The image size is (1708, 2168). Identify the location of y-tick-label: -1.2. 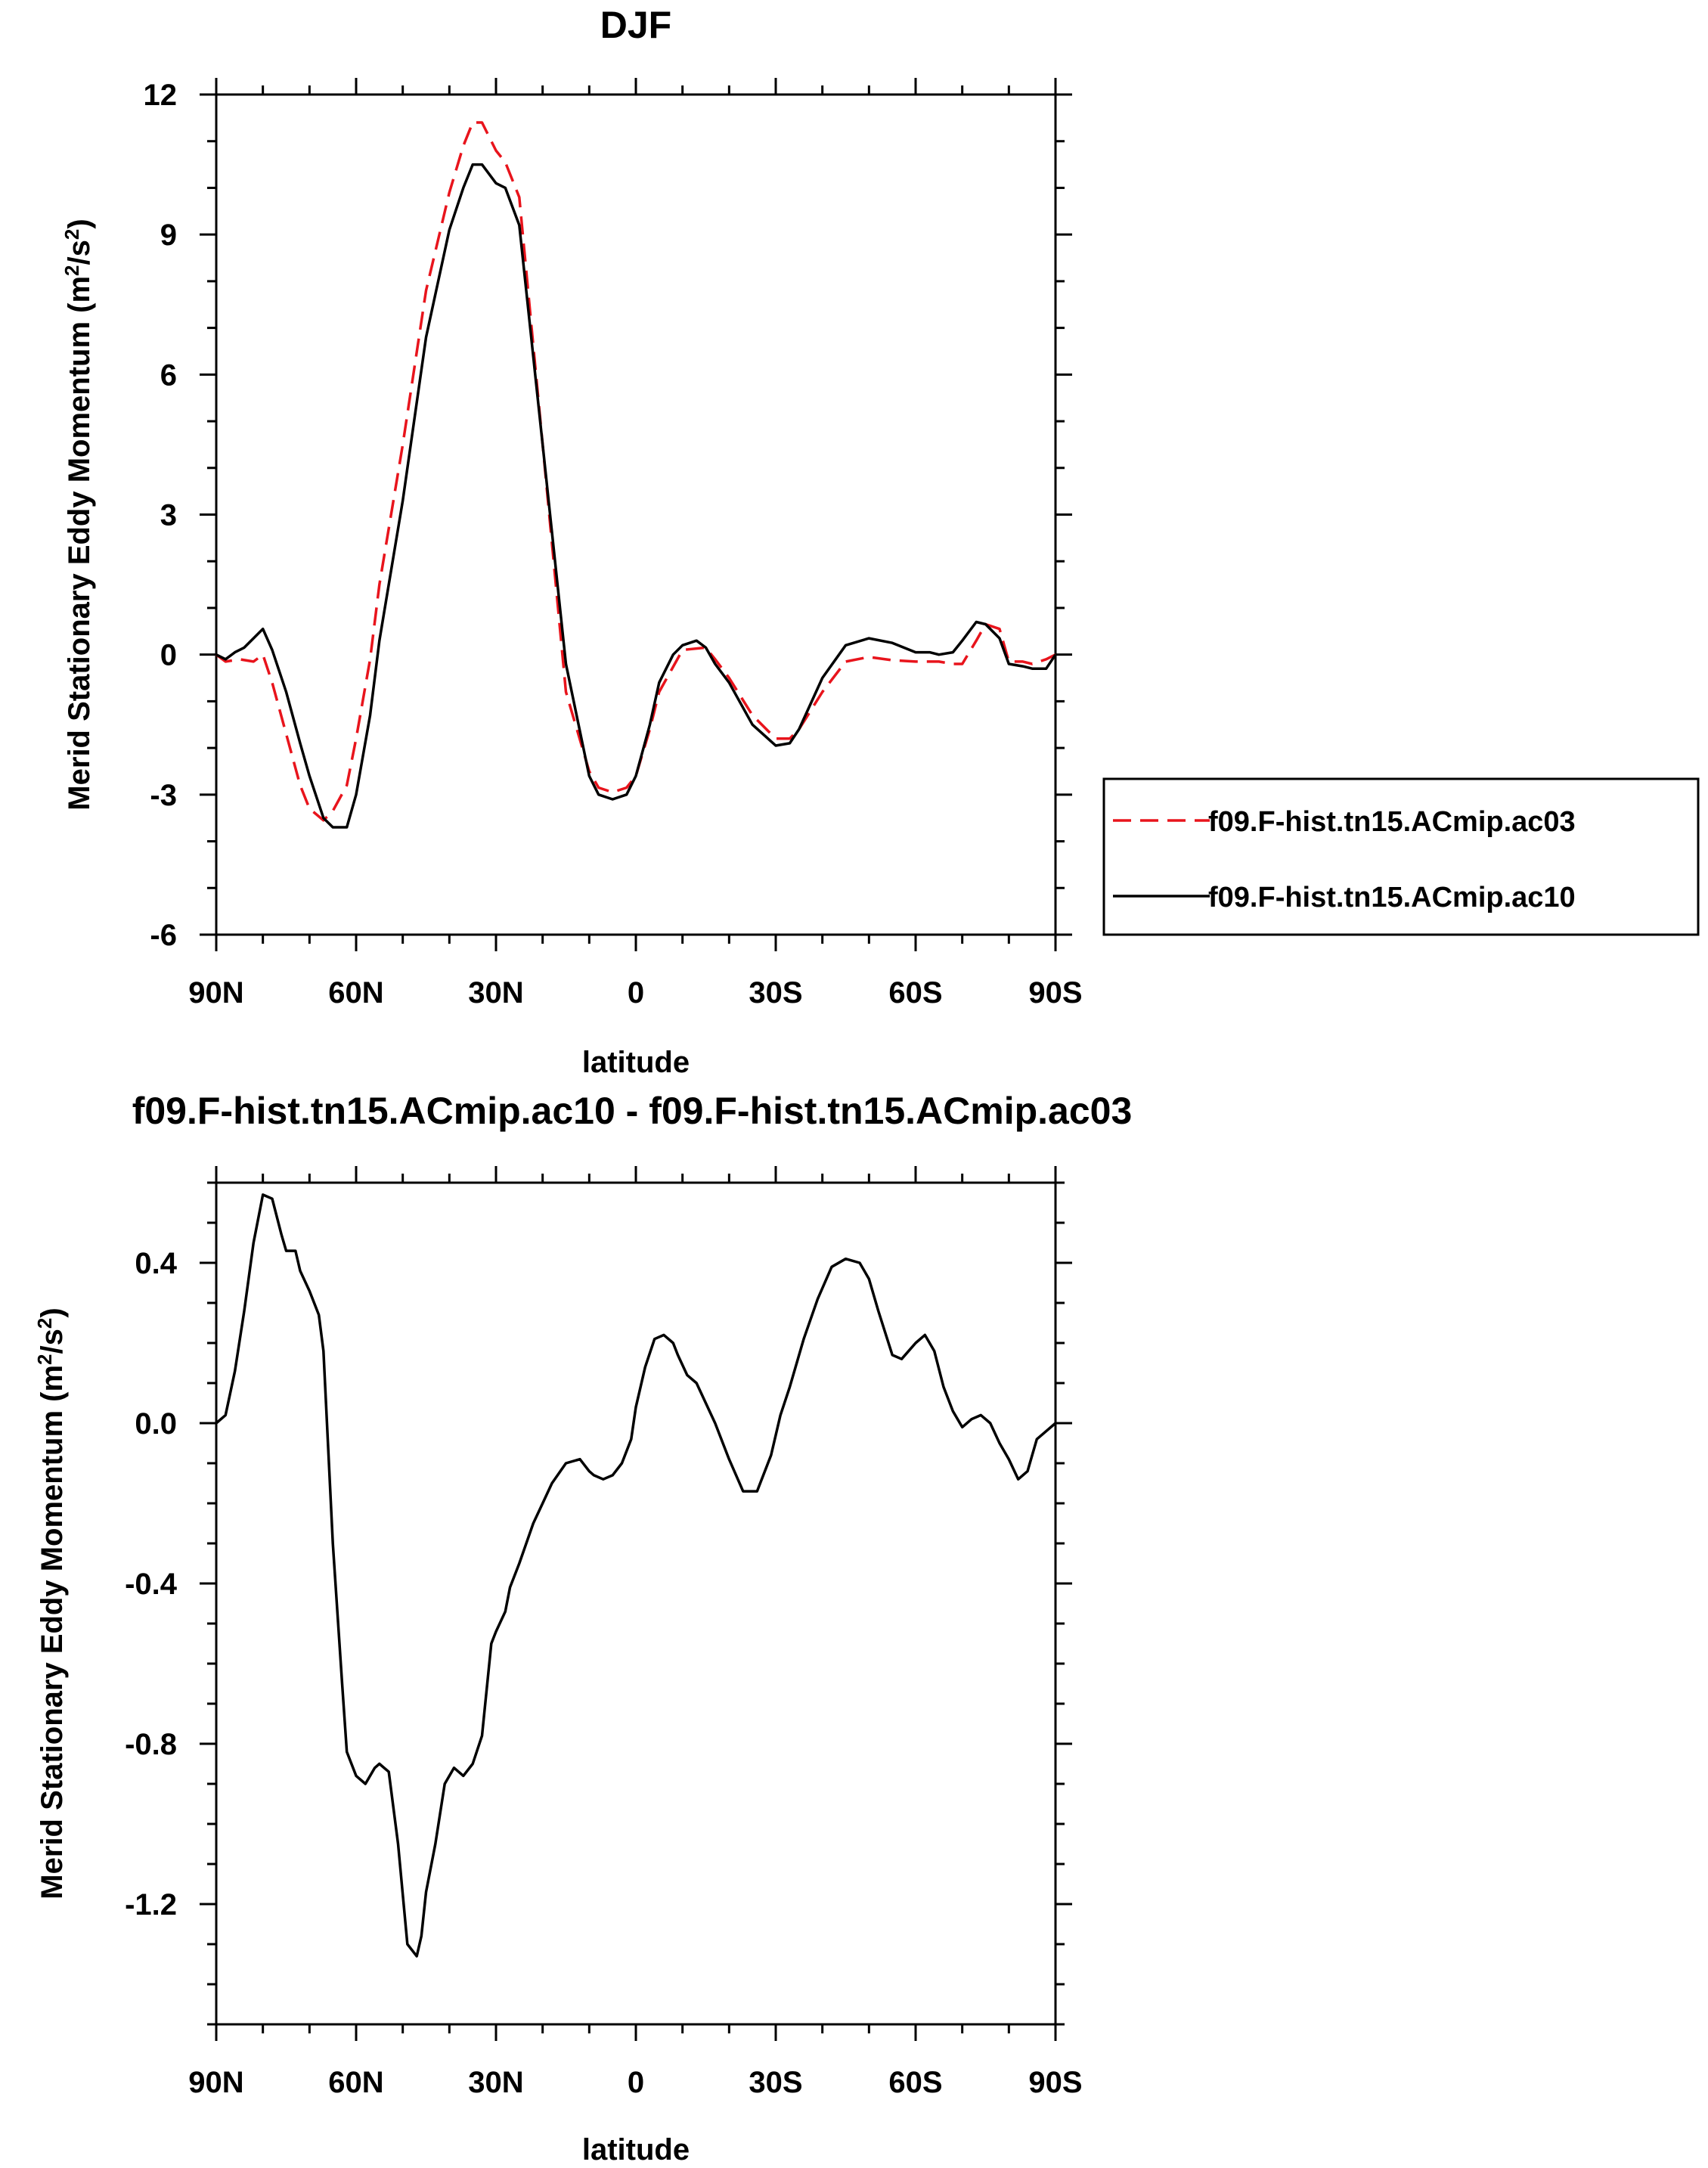
(151, 1904).